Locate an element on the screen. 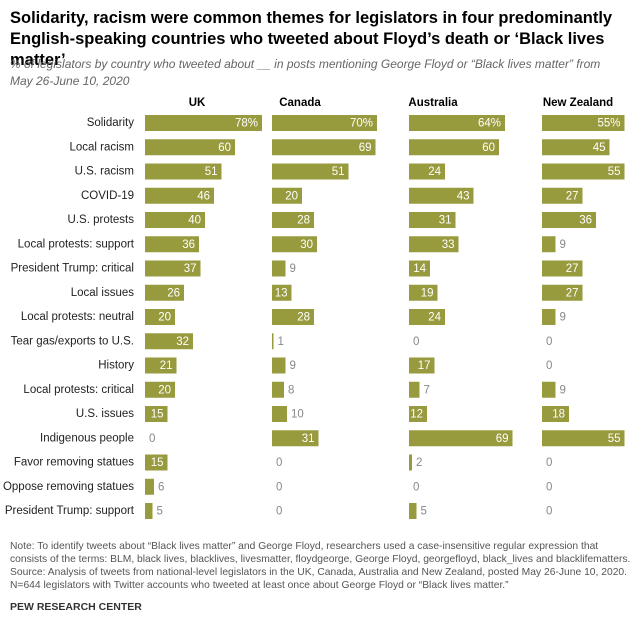  panel-header: New Zealand is located at coordinates (578, 103).